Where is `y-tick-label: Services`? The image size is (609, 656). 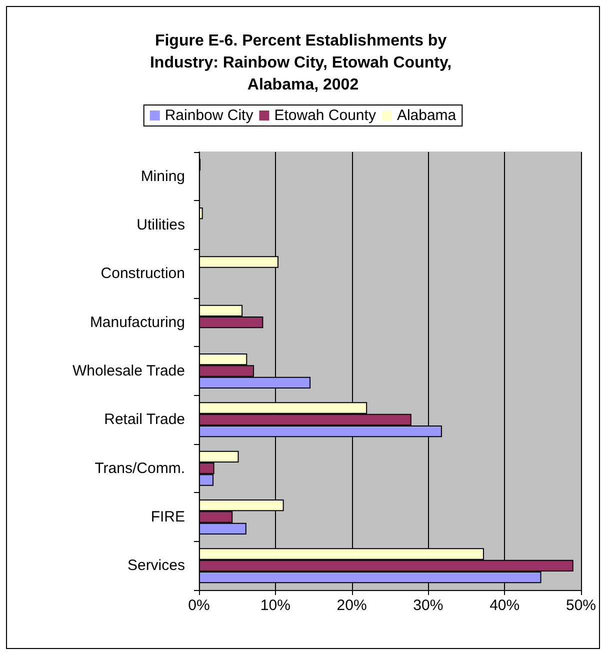
y-tick-label: Services is located at coordinates (156, 565).